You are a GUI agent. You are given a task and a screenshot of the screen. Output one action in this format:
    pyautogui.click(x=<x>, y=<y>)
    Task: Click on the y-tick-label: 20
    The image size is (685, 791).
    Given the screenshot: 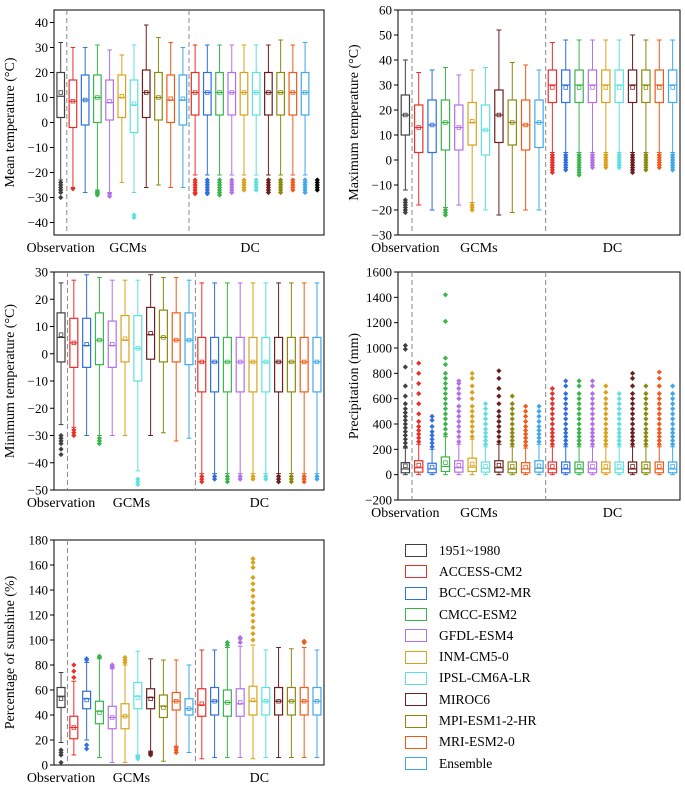 What is the action you would take?
    pyautogui.click(x=41, y=299)
    